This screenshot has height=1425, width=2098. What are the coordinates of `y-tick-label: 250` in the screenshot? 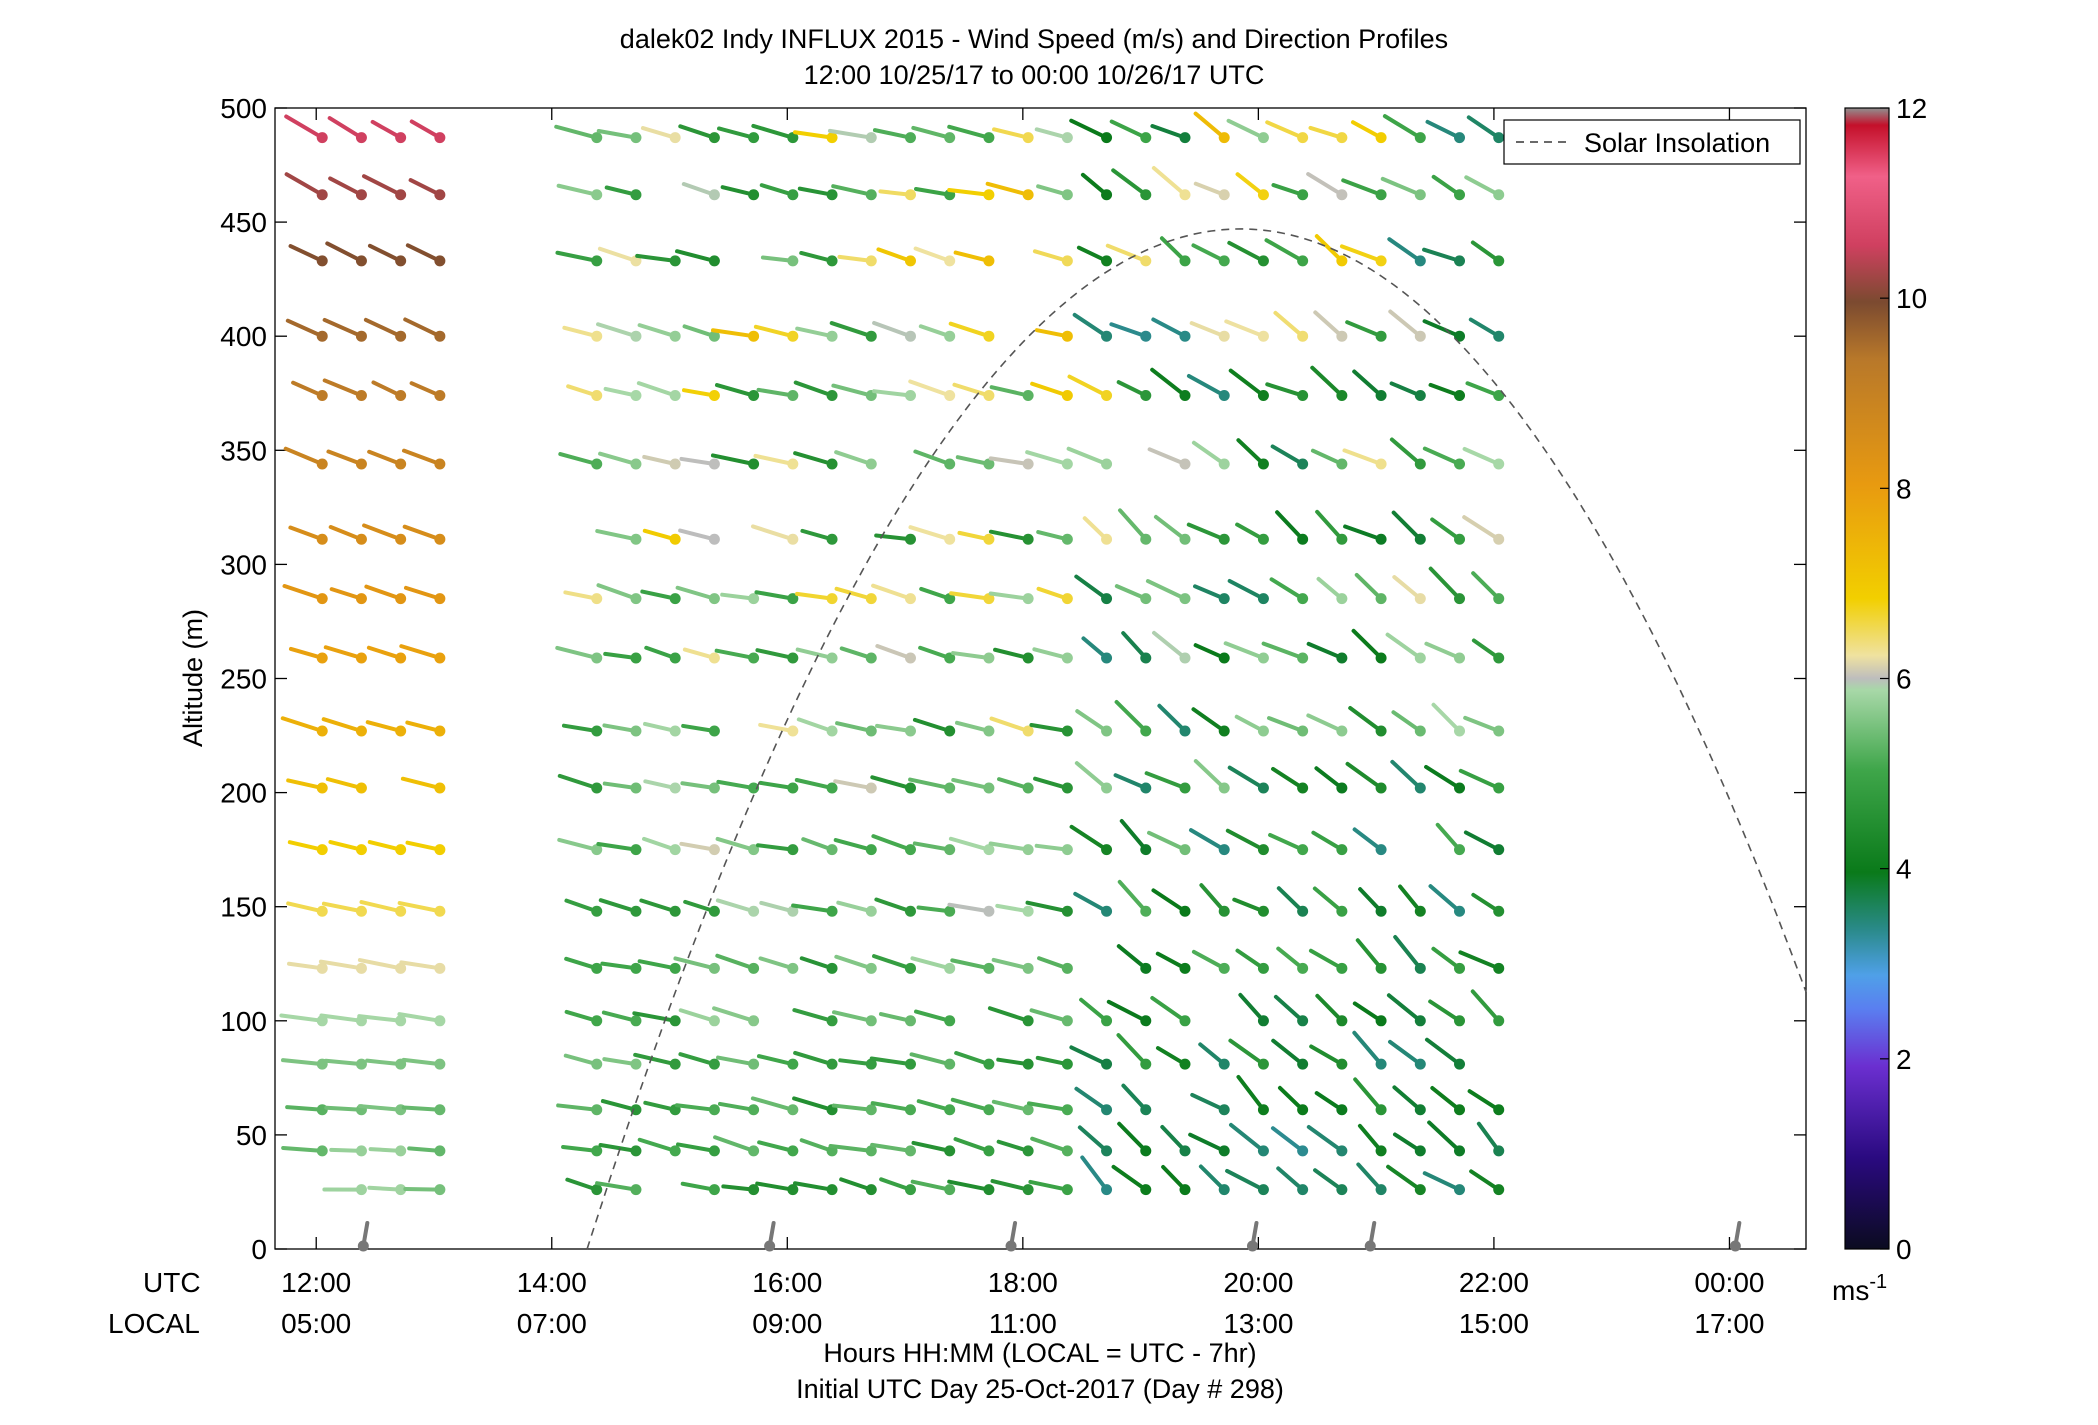 It's located at (243, 679).